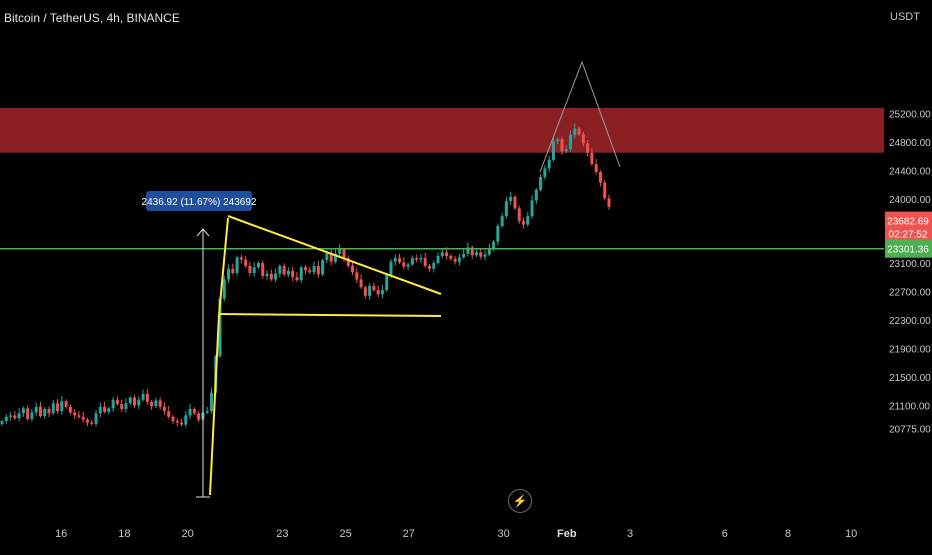 The height and width of the screenshot is (555, 932). What do you see at coordinates (442, 130) in the screenshot?
I see `resistance-zone` at bounding box center [442, 130].